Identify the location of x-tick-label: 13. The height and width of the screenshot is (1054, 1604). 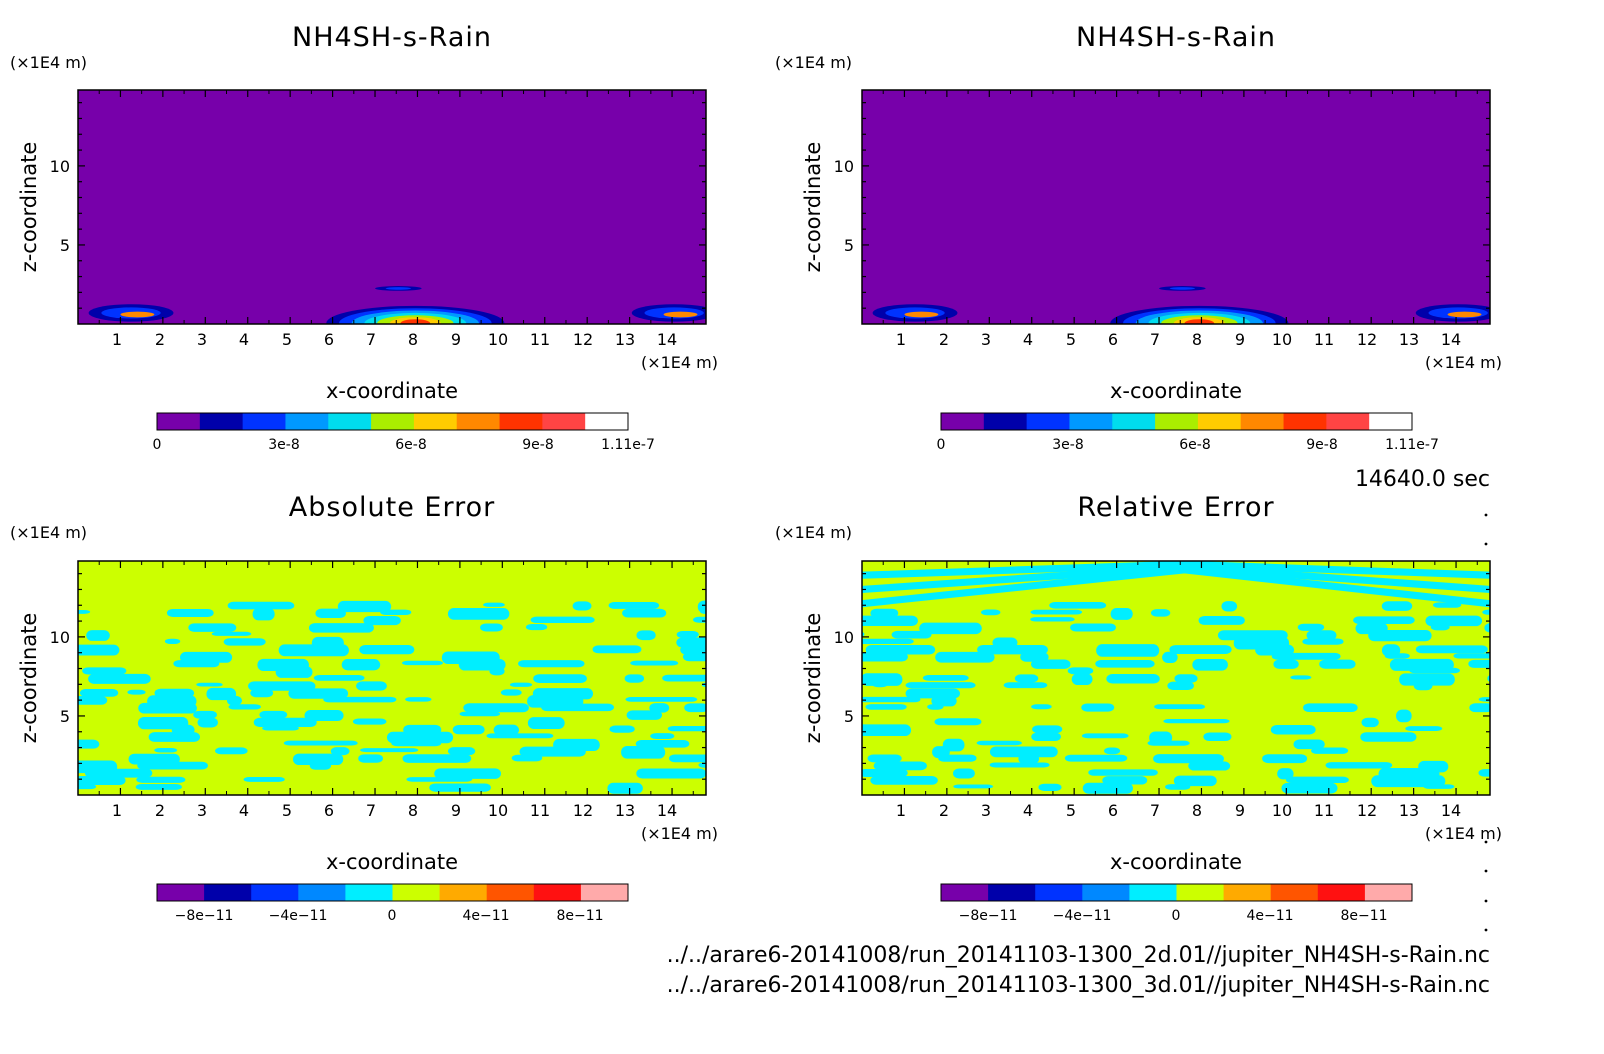
(625, 810).